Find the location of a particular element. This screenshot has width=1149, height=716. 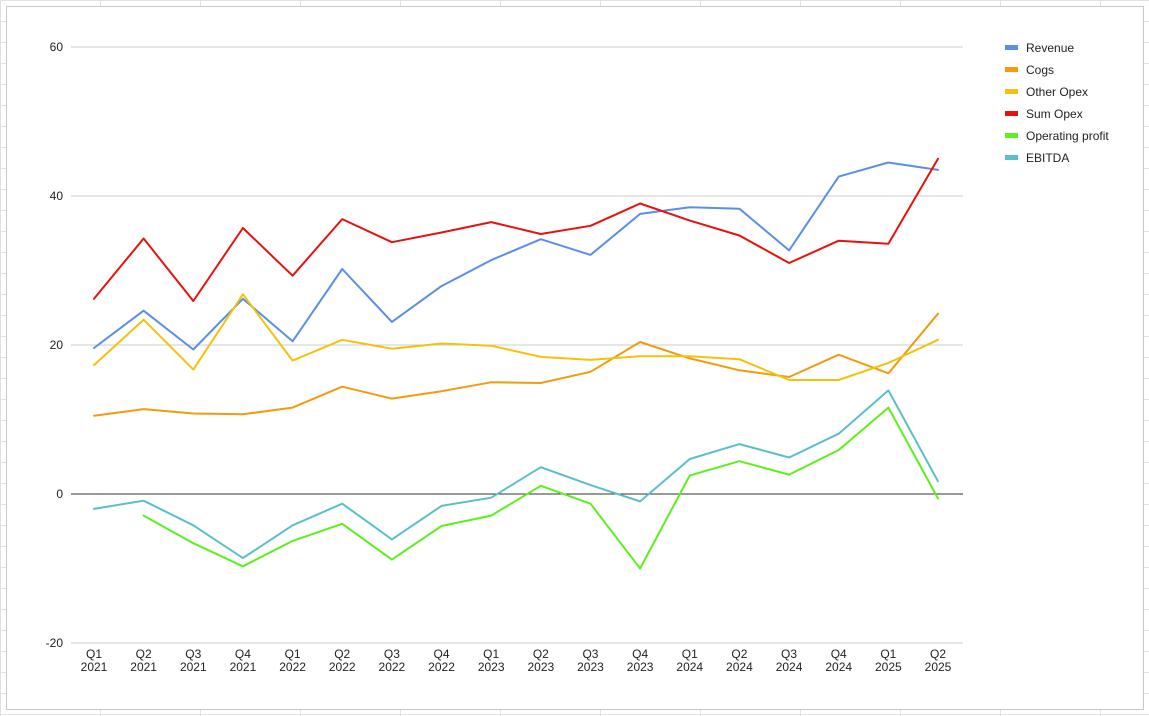

legend-swatch-cogs is located at coordinates (1011, 69).